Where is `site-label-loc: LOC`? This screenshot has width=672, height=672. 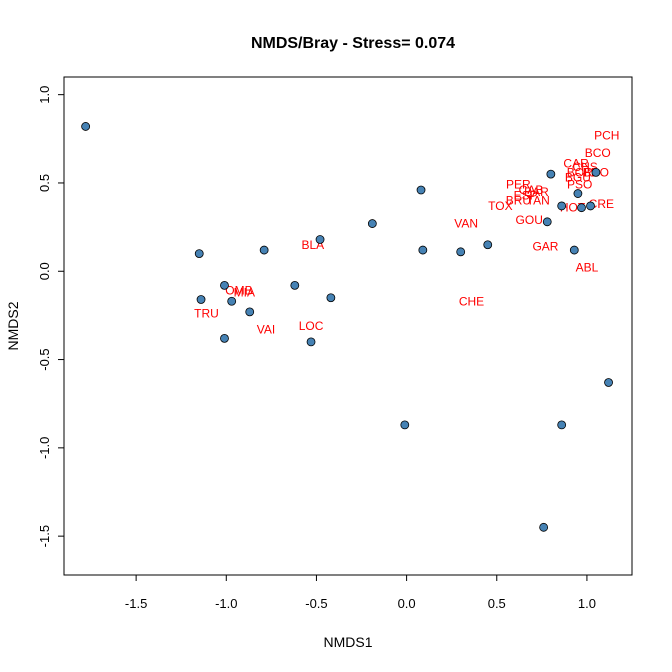
site-label-loc: LOC is located at coordinates (311, 326).